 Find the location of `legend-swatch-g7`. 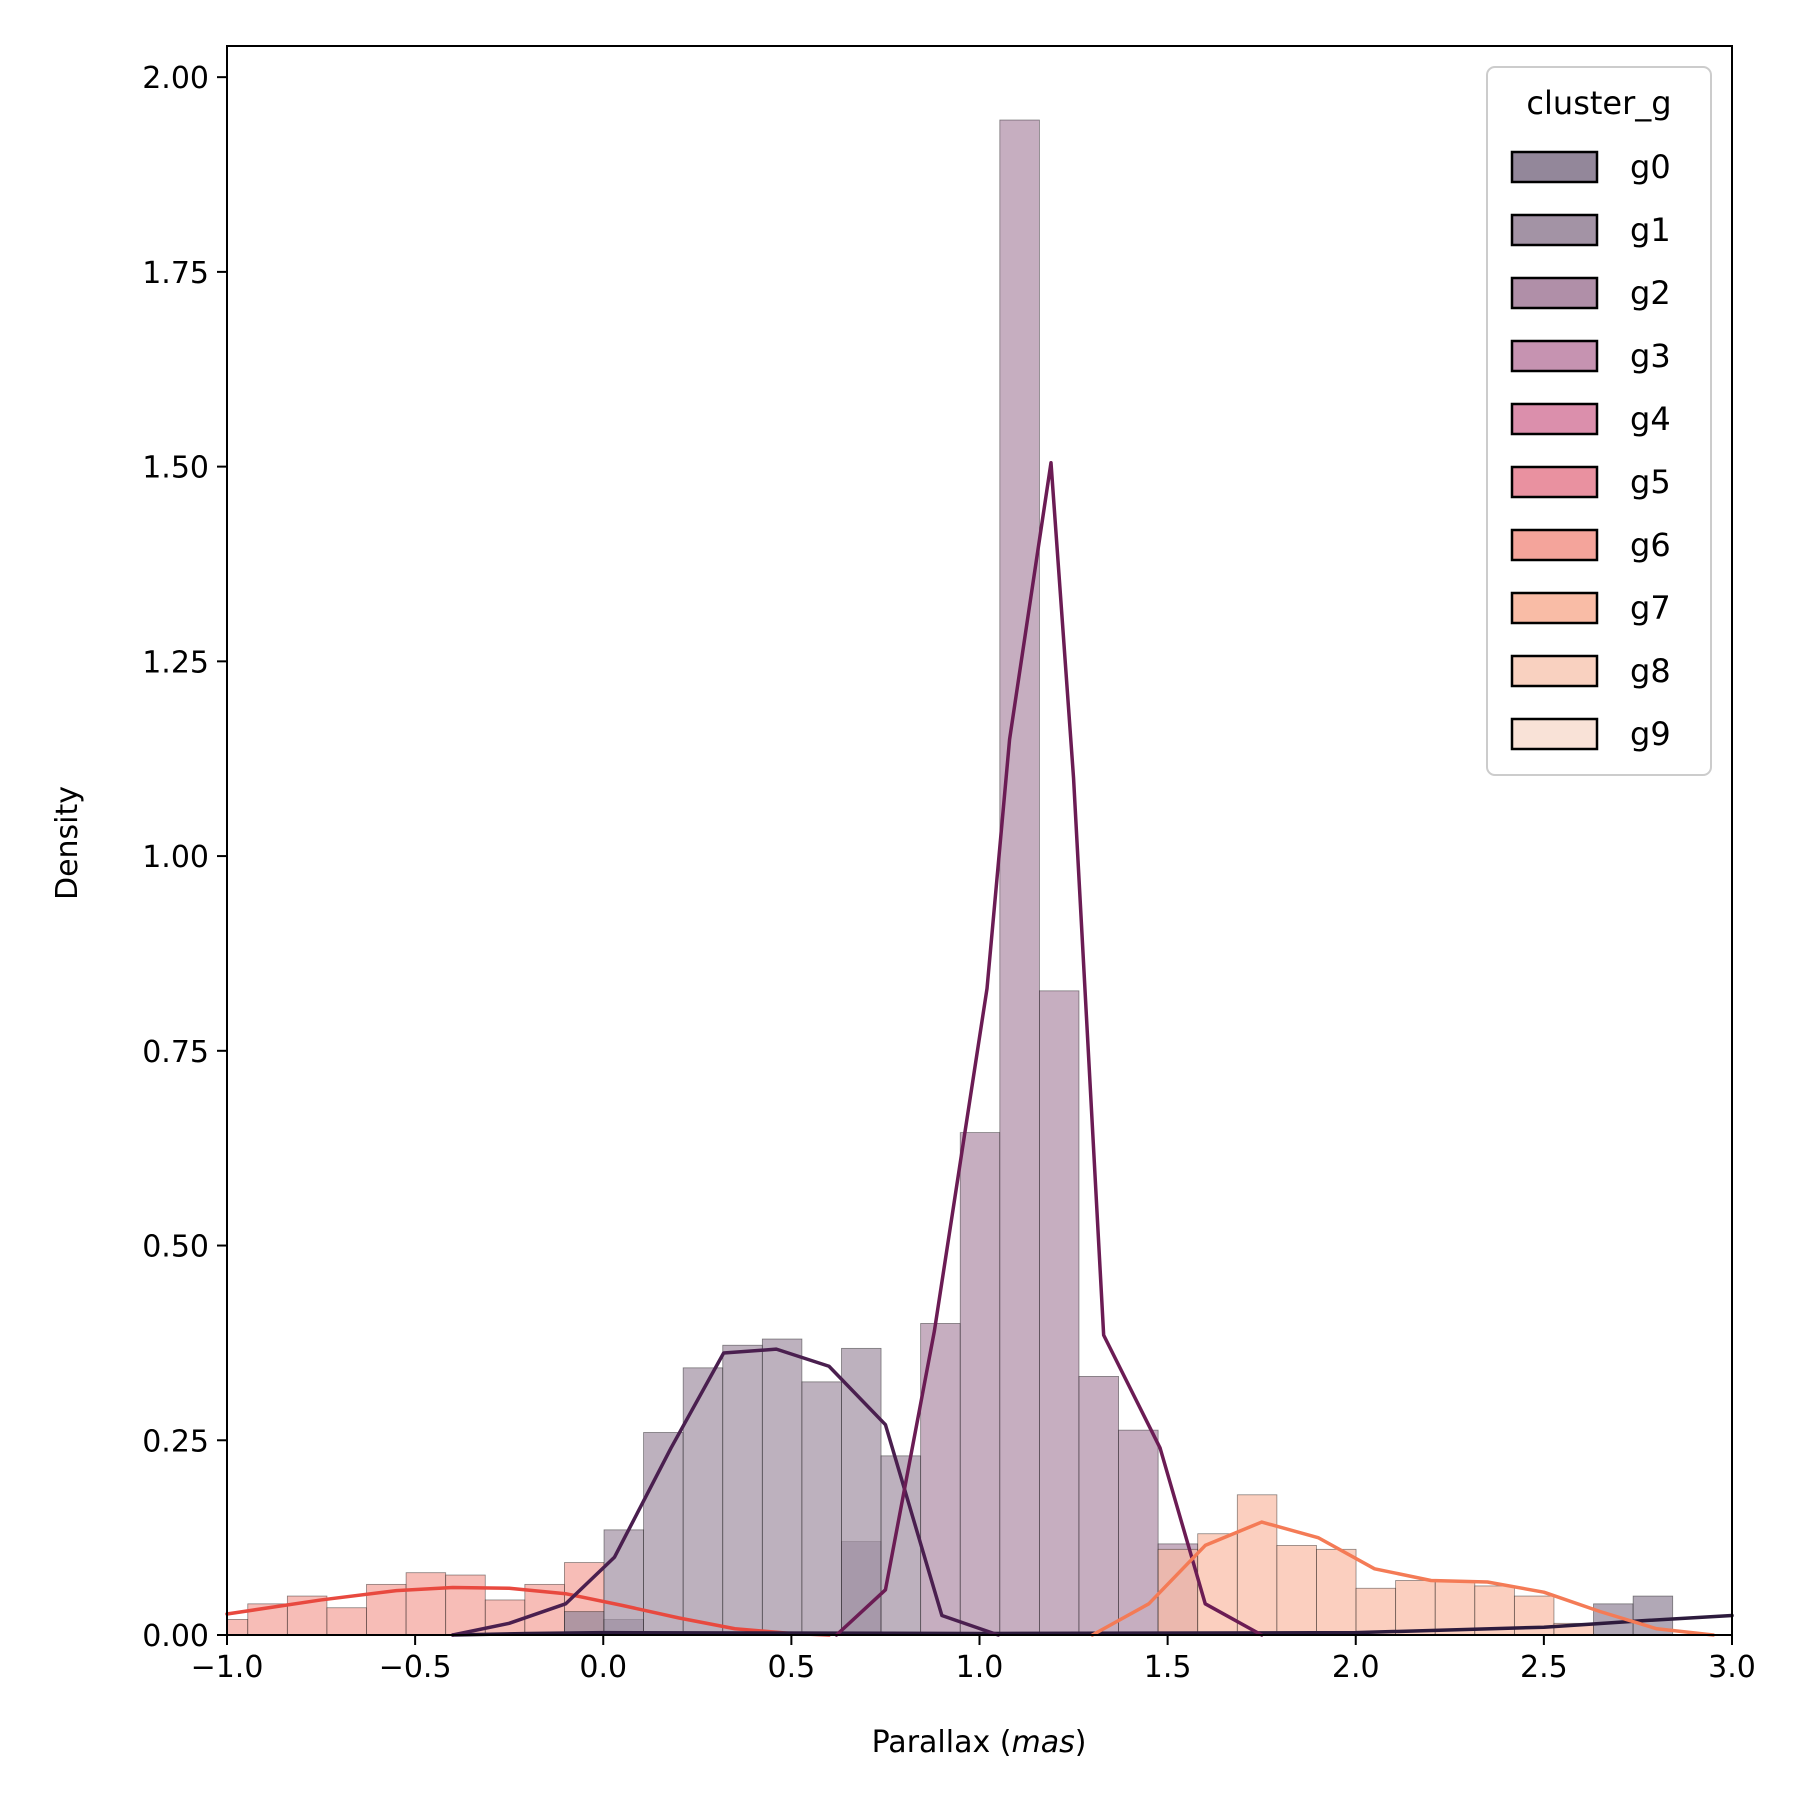

legend-swatch-g7 is located at coordinates (1554, 608).